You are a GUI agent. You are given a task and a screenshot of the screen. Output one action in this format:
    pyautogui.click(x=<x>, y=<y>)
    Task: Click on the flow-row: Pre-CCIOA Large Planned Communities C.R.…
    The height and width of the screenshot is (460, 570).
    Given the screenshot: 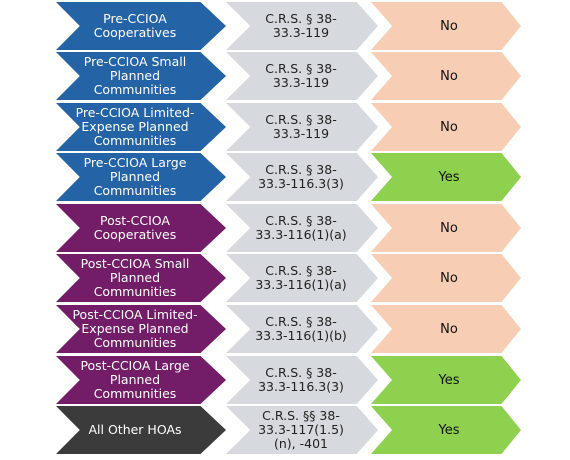 What is the action you would take?
    pyautogui.click(x=285, y=177)
    